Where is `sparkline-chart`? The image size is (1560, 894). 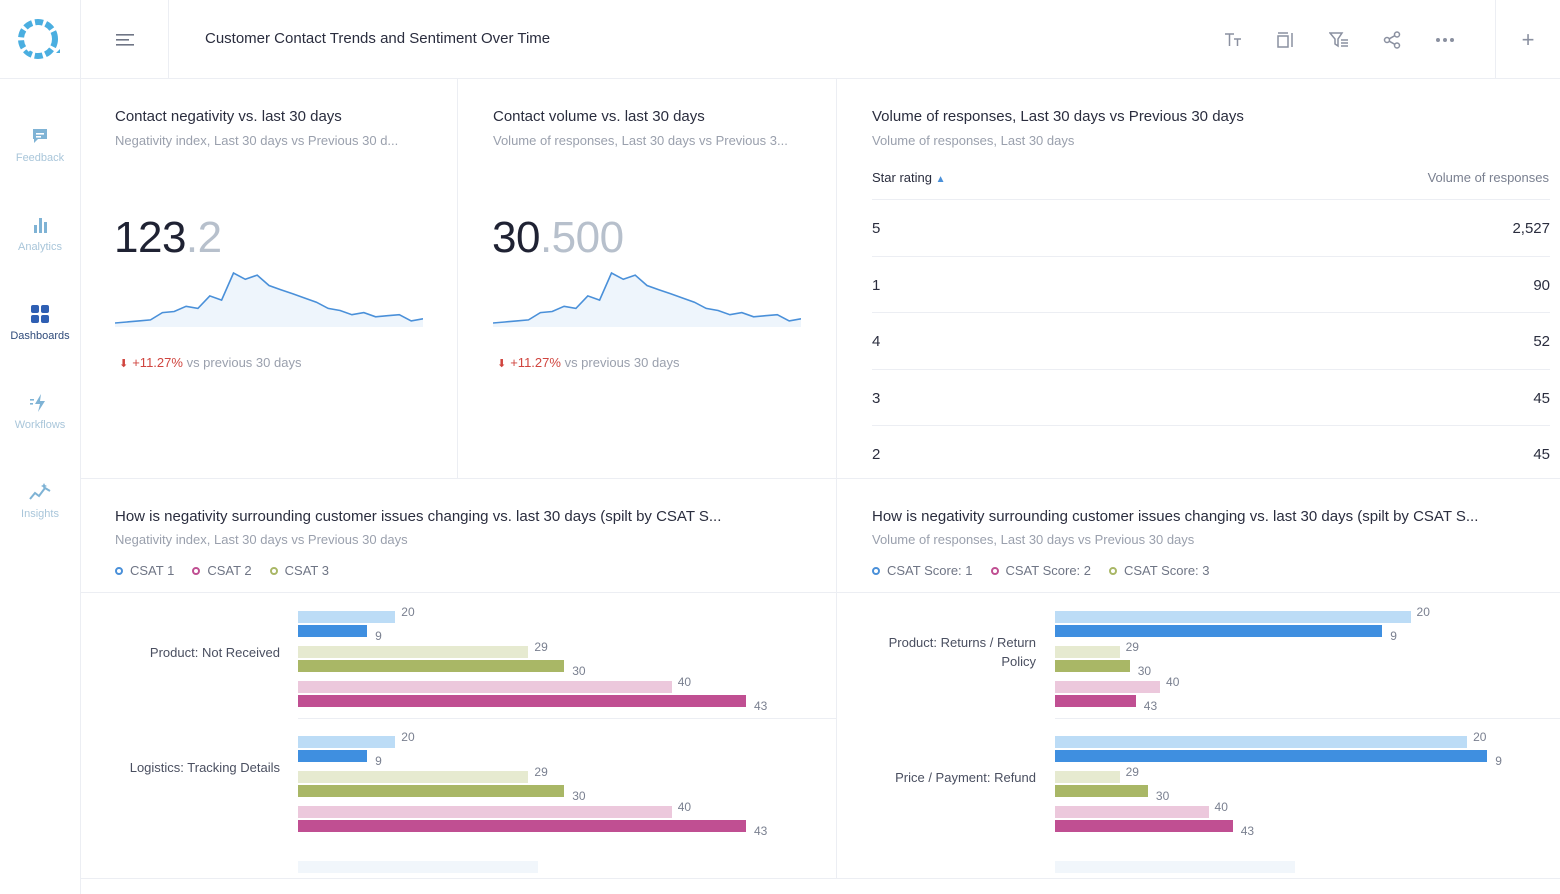 sparkline-chart is located at coordinates (647, 299).